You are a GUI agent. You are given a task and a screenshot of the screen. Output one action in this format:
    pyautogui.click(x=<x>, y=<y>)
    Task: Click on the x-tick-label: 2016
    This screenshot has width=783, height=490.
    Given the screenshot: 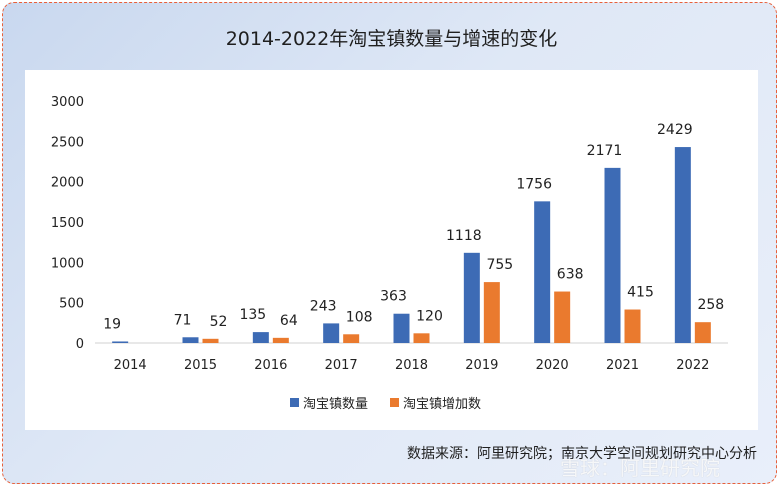 What is the action you would take?
    pyautogui.click(x=270, y=365)
    